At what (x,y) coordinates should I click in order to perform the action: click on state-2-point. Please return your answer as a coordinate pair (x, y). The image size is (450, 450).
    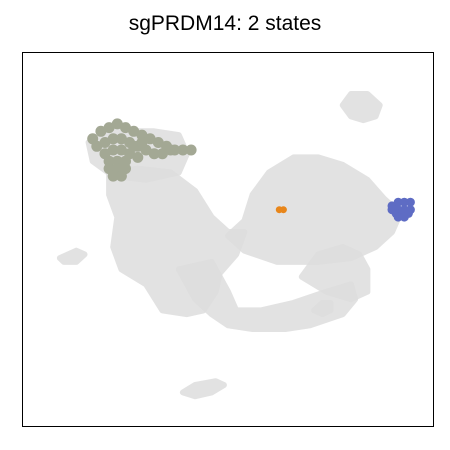
    Looking at the image, I should click on (283, 210).